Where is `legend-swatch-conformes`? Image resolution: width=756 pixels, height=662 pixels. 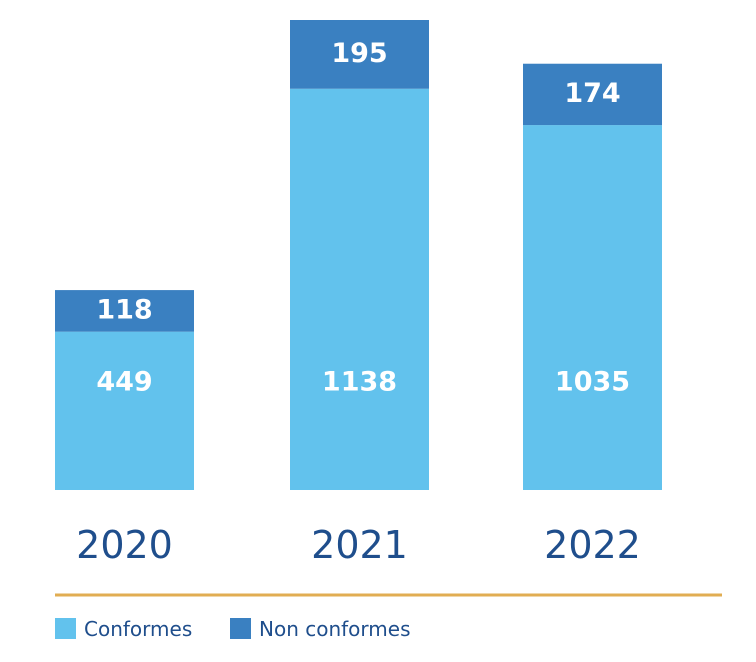 legend-swatch-conformes is located at coordinates (65, 628).